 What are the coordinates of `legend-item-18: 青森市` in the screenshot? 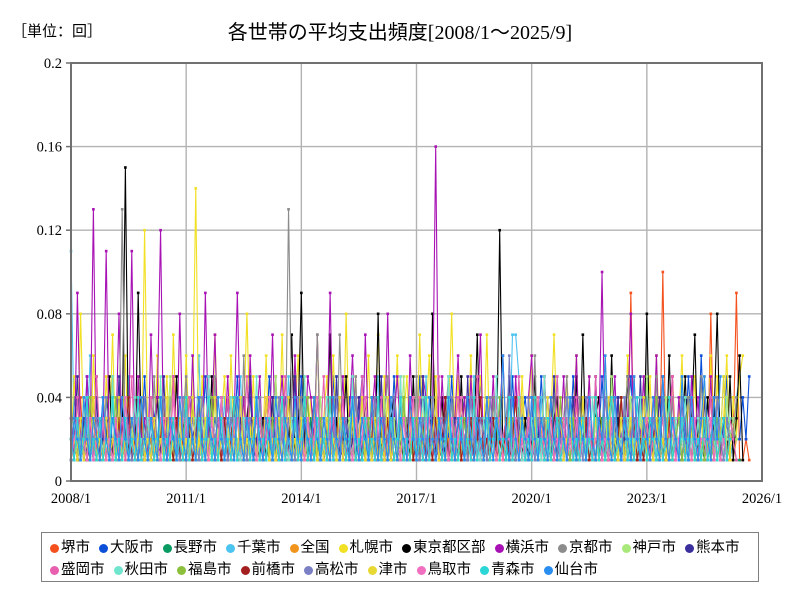 It's located at (507, 570).